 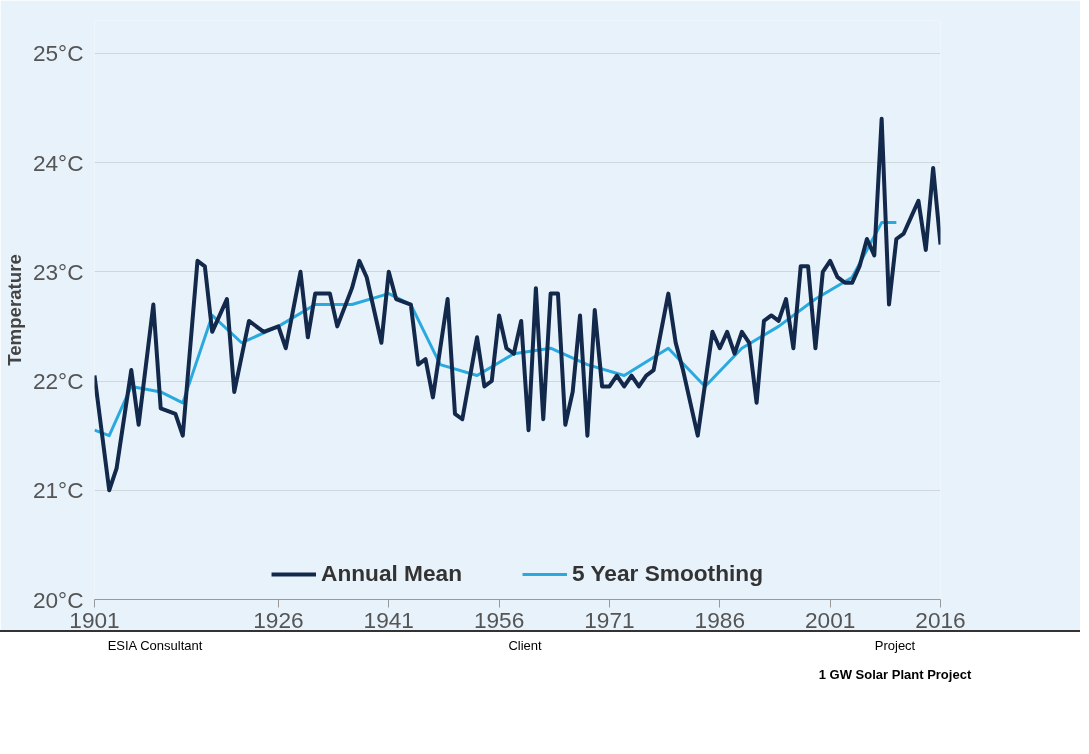 What do you see at coordinates (895, 674) in the screenshot?
I see `text: 1 GW Solar Plant Project` at bounding box center [895, 674].